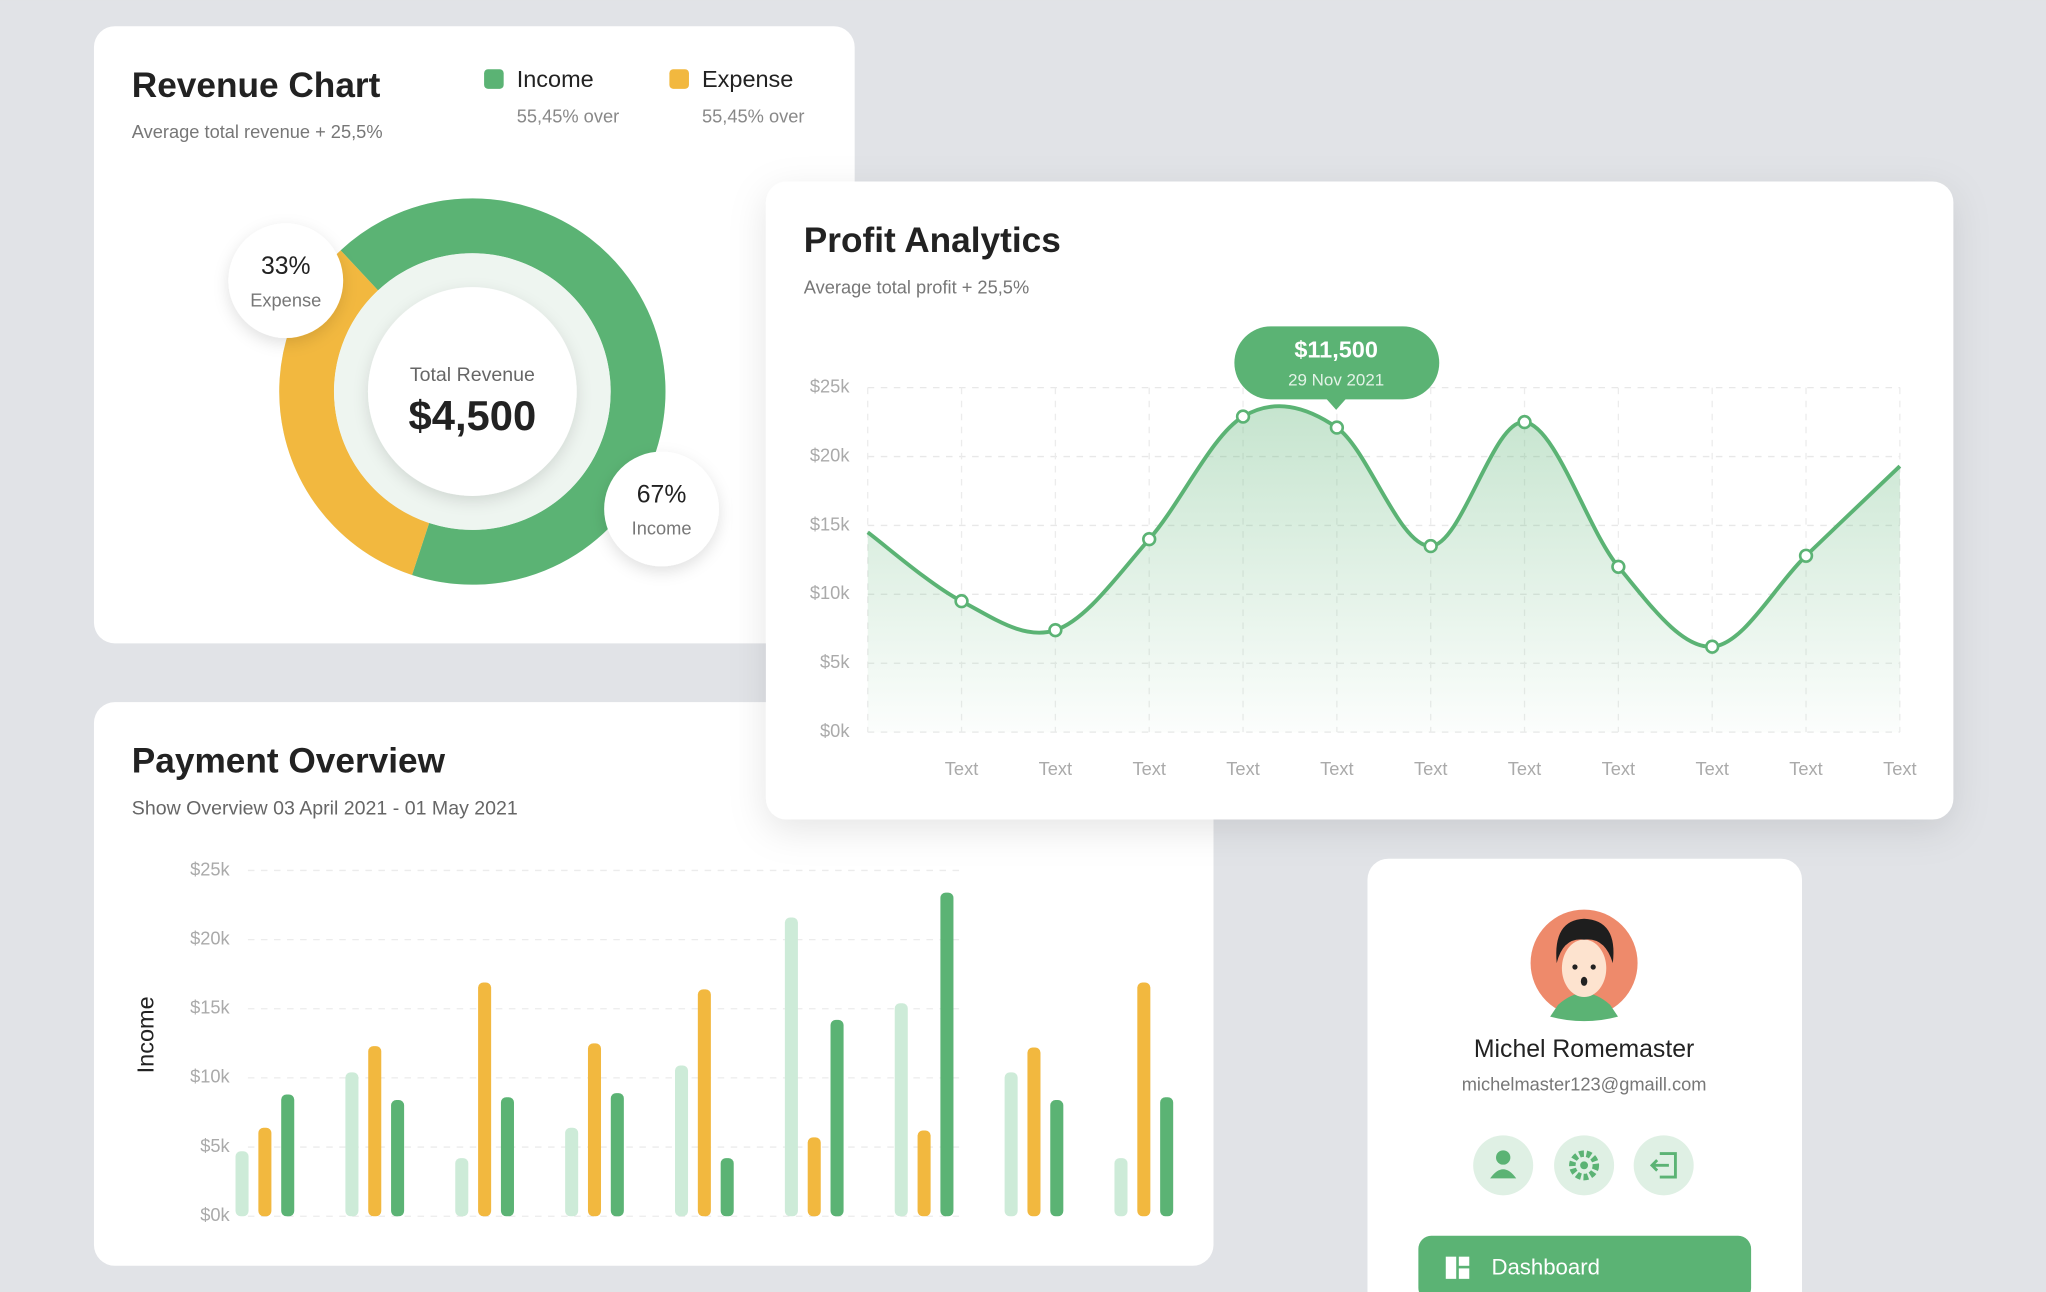 The image size is (2046, 1292). I want to click on avatar-mouth, so click(1584, 981).